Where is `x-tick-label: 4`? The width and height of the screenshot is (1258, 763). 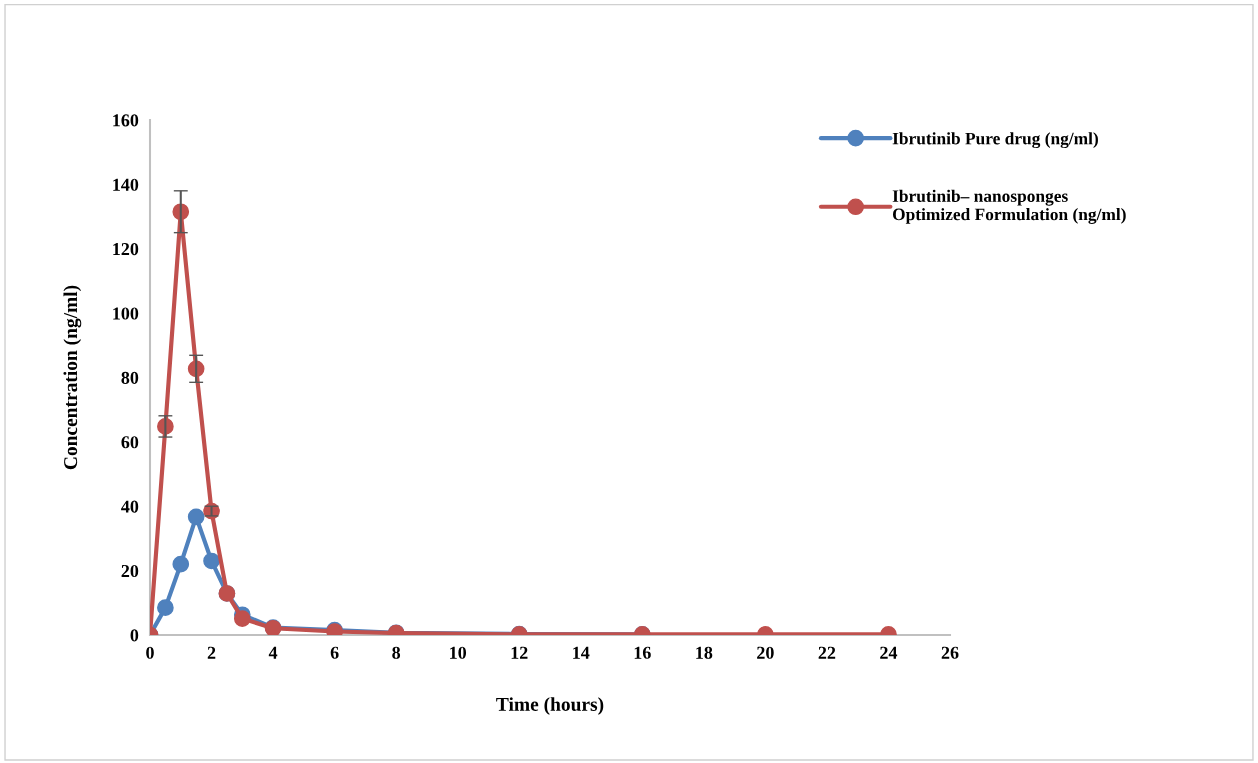
x-tick-label: 4 is located at coordinates (273, 652).